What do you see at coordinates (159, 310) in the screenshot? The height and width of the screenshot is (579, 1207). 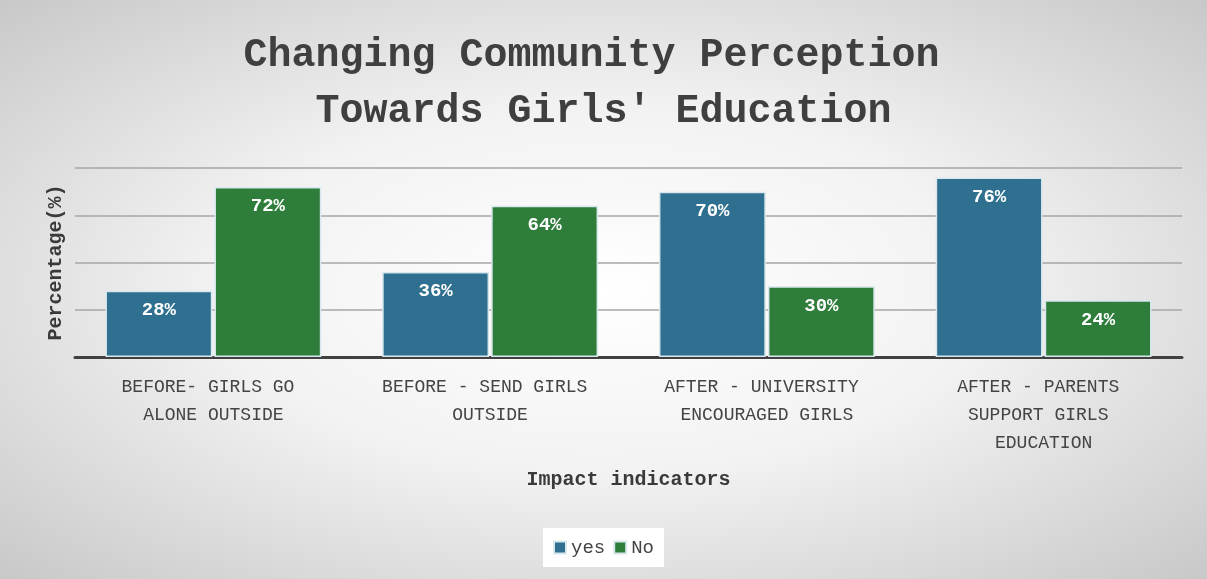 I see `data-label: 28%` at bounding box center [159, 310].